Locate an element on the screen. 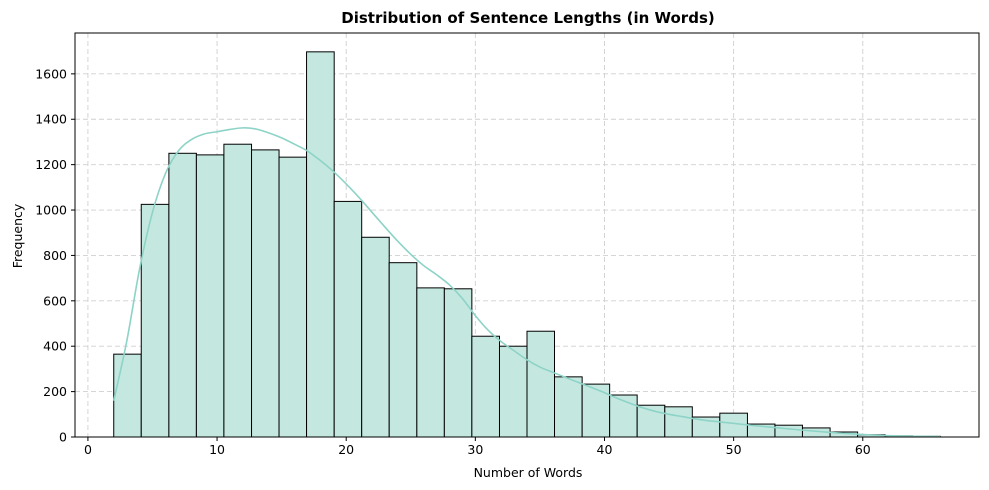 The height and width of the screenshot is (490, 989). y-axis-ticks: 0 200 400 600 800 1000 1200 1400 1600 is located at coordinates (55, 255).